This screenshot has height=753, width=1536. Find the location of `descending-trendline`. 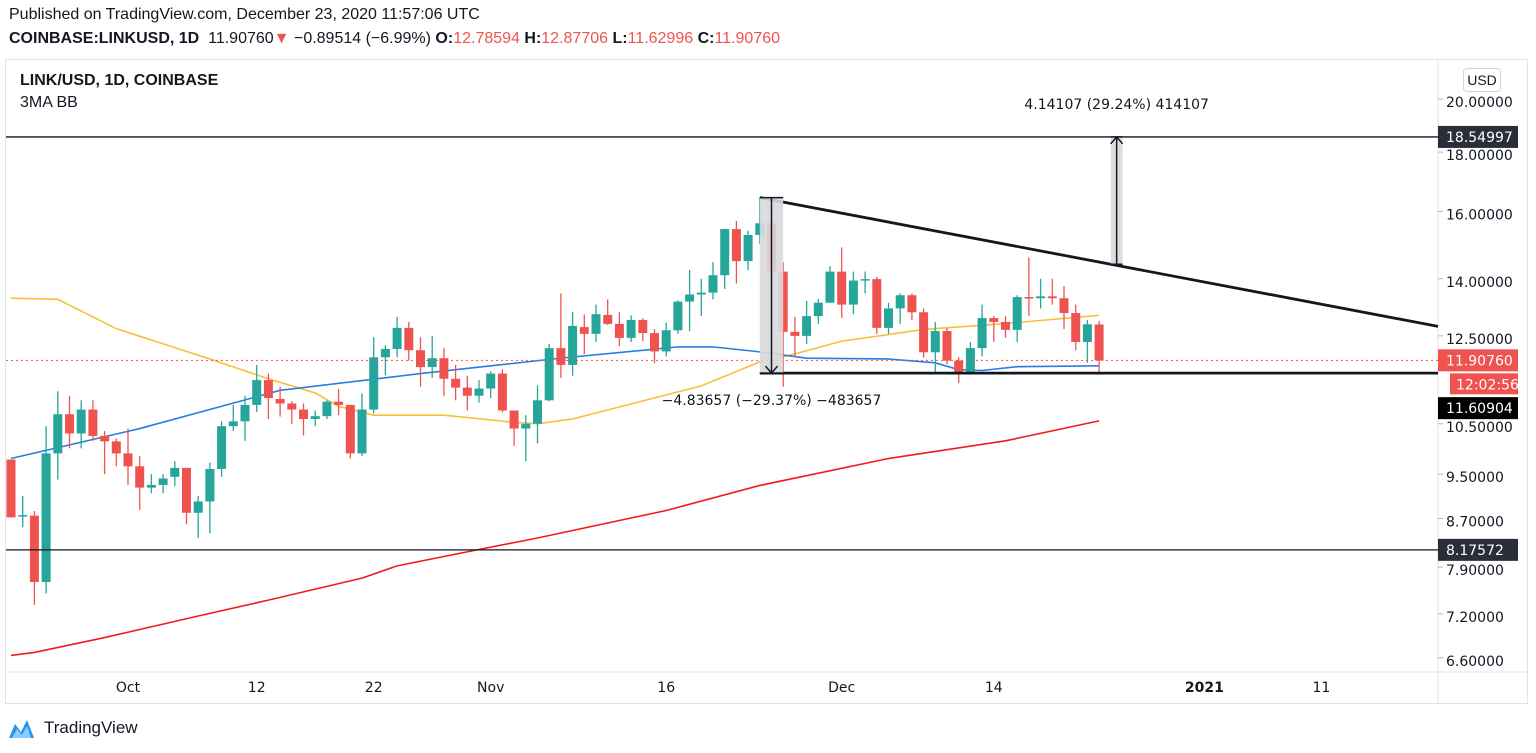

descending-trendline is located at coordinates (1099, 262).